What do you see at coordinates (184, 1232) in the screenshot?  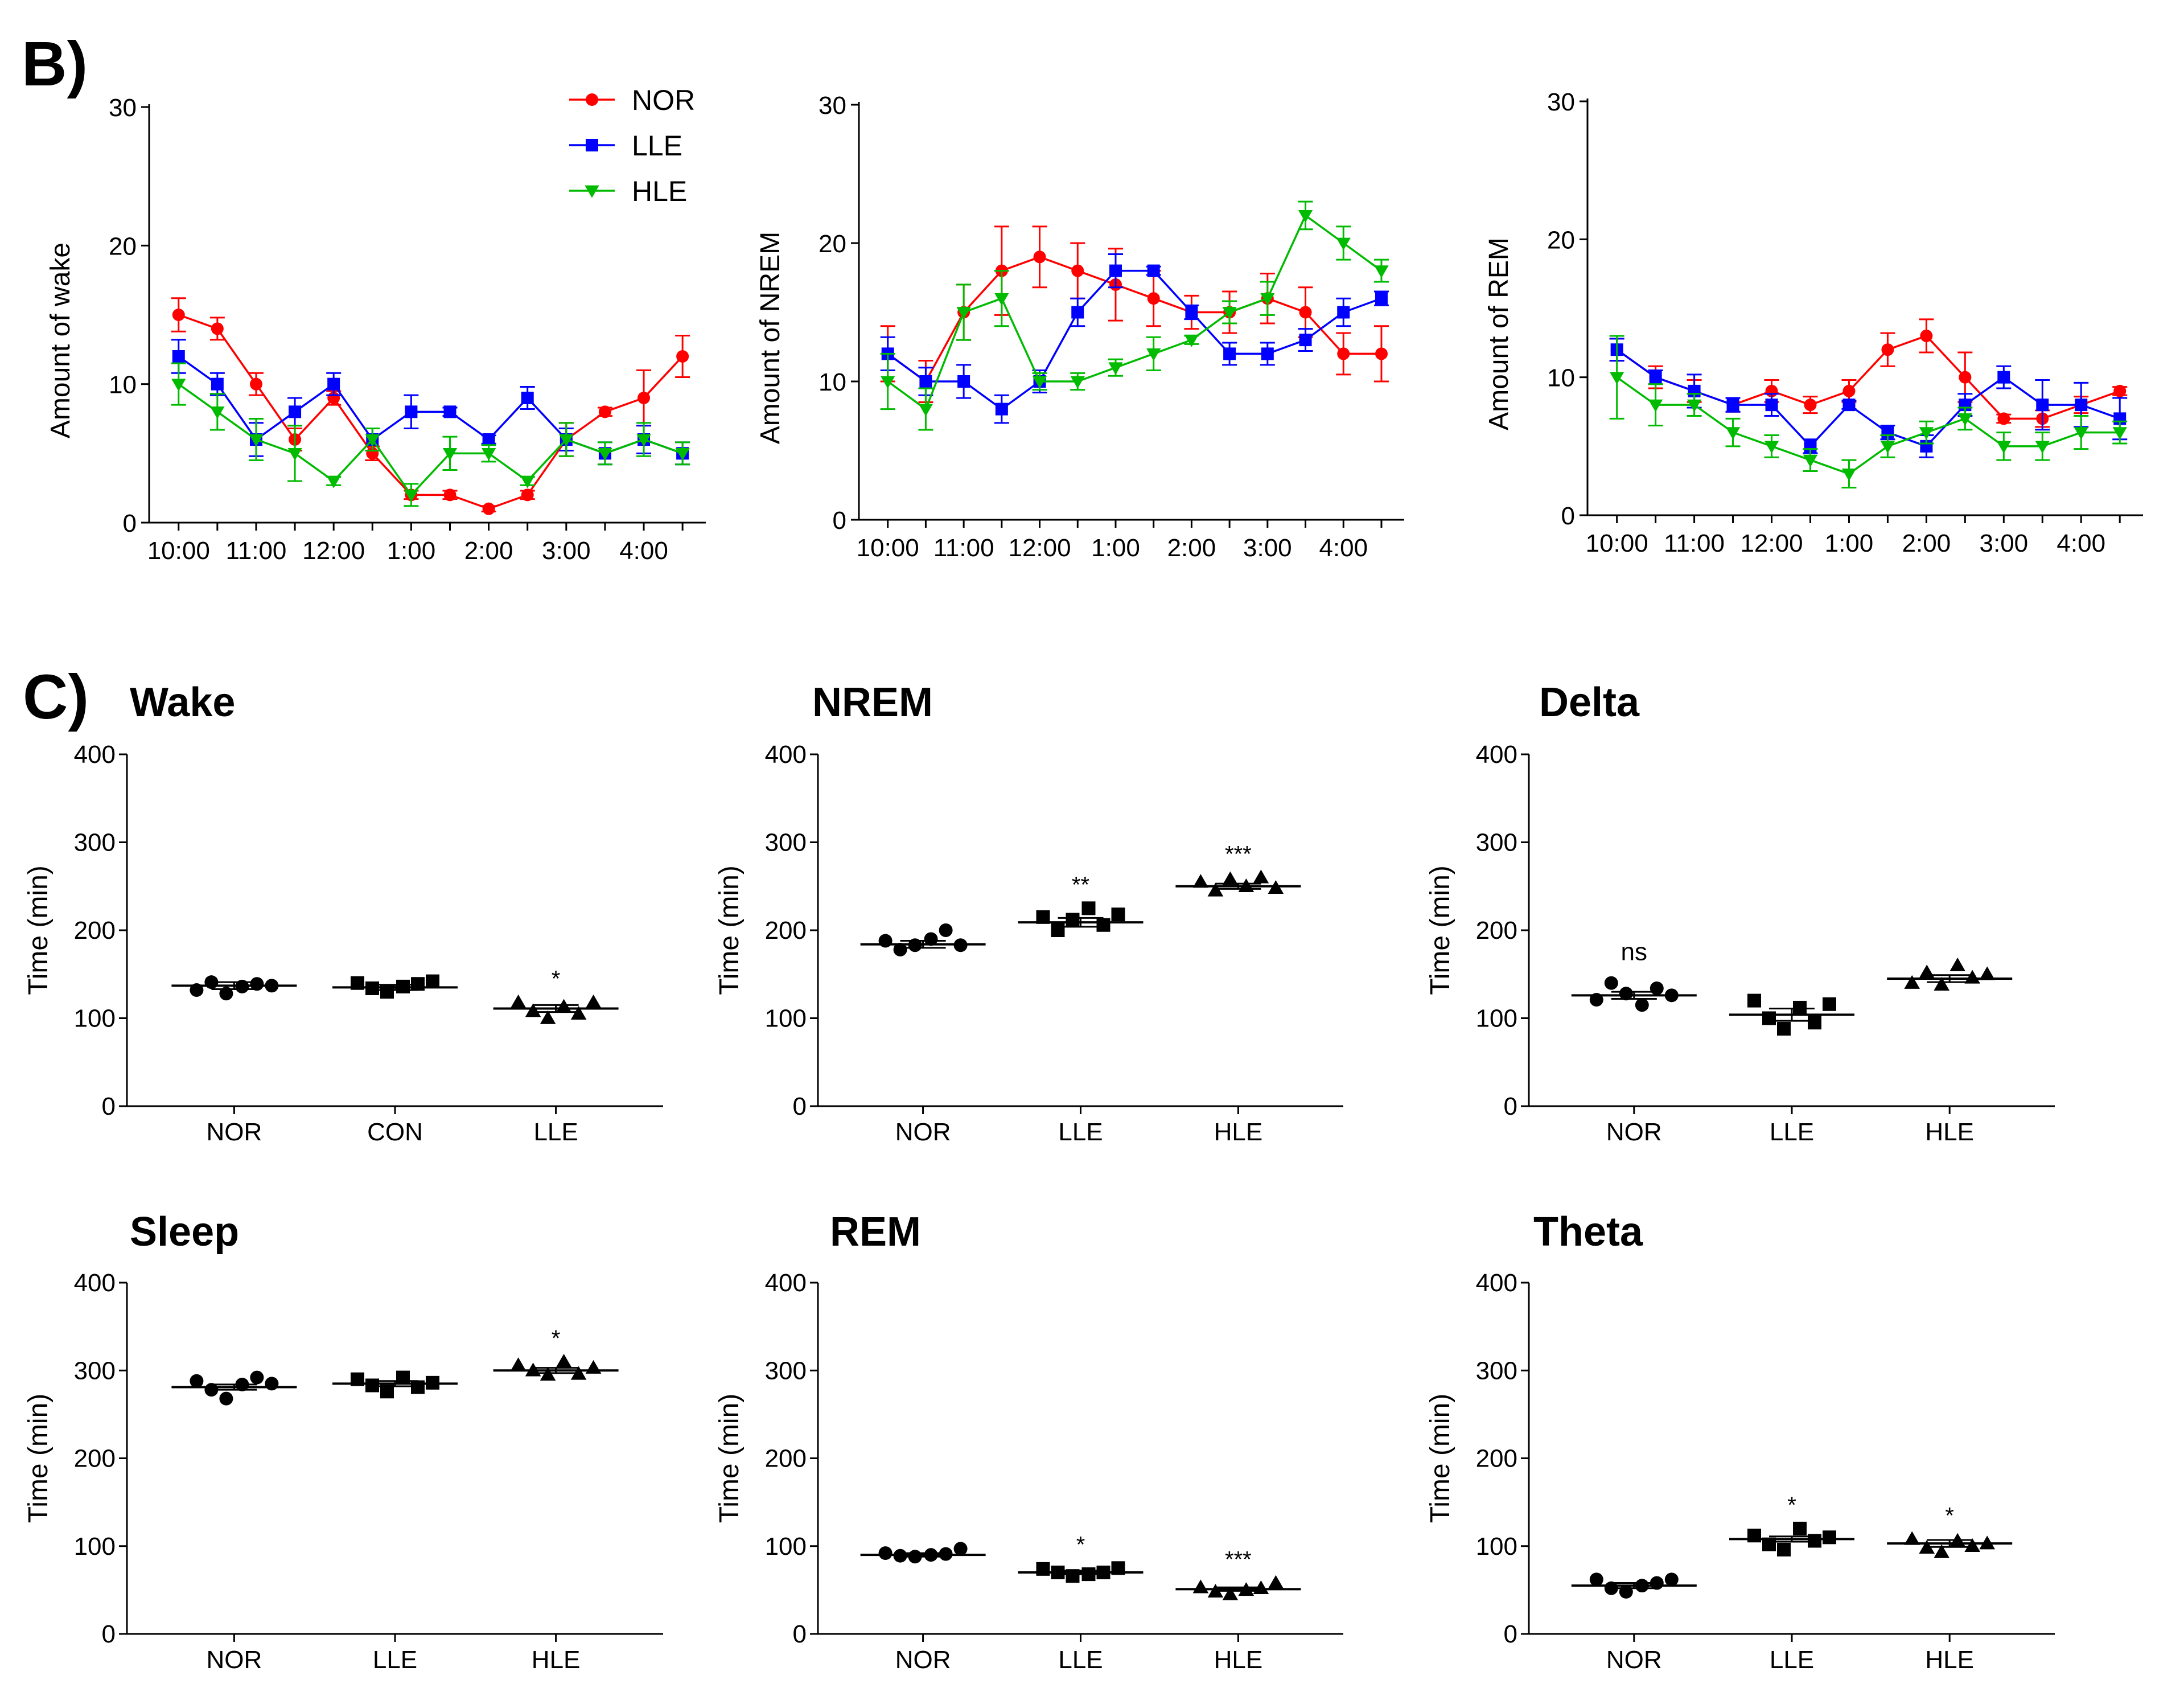 I see `chart-title: Sleep` at bounding box center [184, 1232].